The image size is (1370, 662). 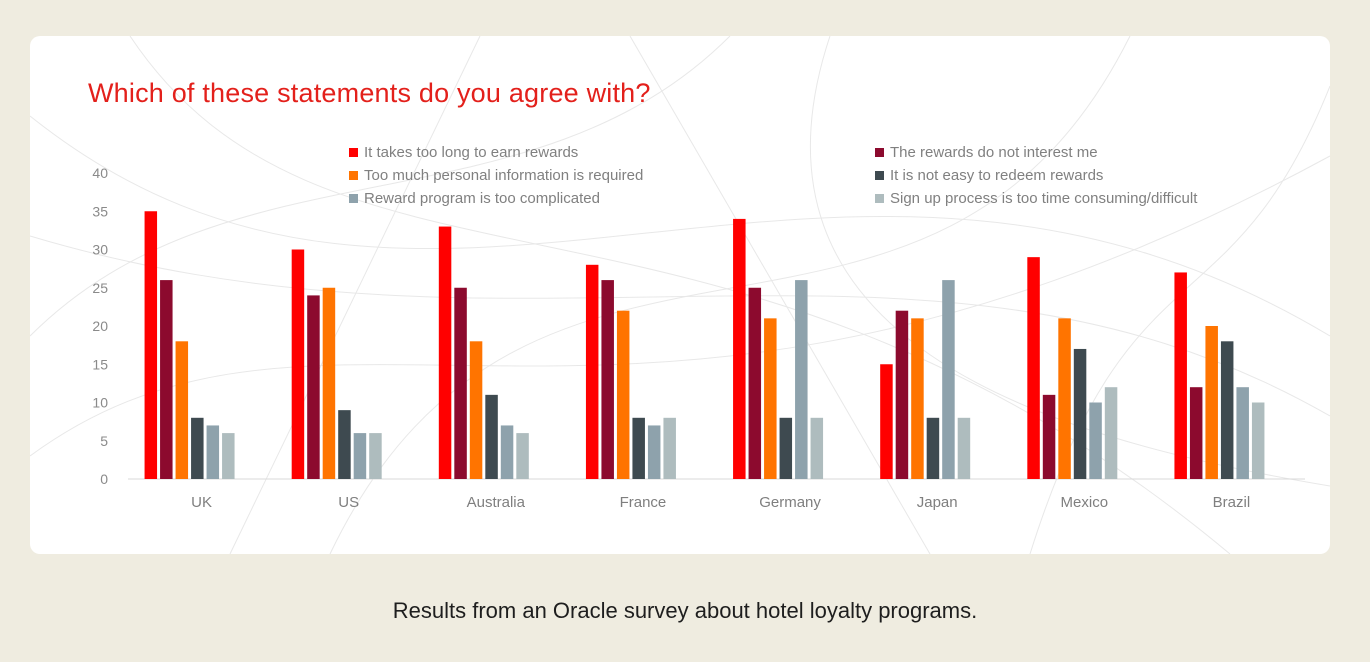 What do you see at coordinates (100, 211) in the screenshot?
I see `y-tick-label: 35` at bounding box center [100, 211].